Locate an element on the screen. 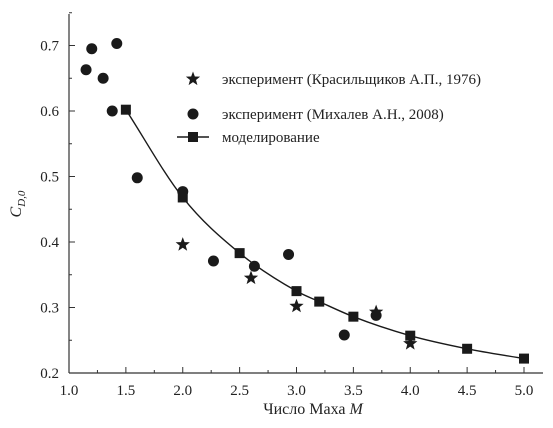  x-tick-label: 5.0 is located at coordinates (524, 391).